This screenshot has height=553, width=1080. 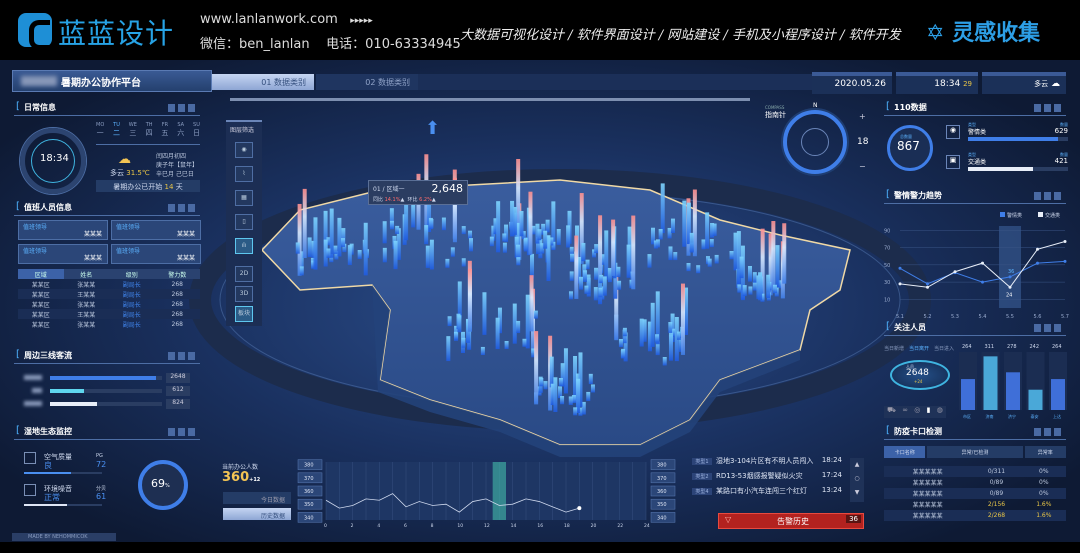 What do you see at coordinates (905, 452) in the screenshot?
I see `column-header: 卡口名称` at bounding box center [905, 452].